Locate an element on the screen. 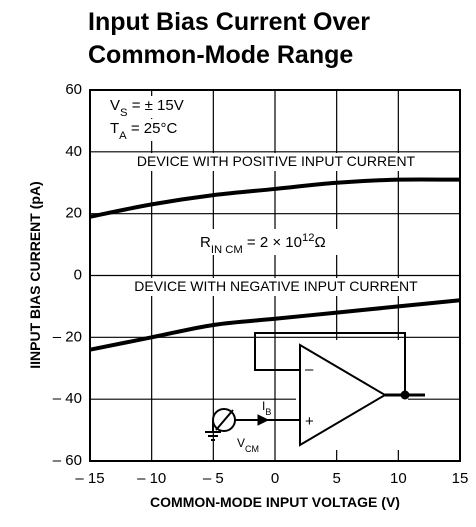  chart-title: Input Bias Current Over is located at coordinates (229, 22).